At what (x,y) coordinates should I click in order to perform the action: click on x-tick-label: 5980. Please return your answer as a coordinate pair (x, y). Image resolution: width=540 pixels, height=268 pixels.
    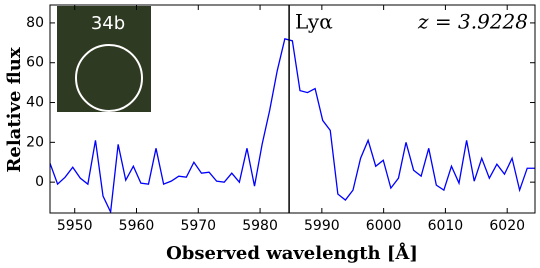
    Looking at the image, I should click on (260, 226).